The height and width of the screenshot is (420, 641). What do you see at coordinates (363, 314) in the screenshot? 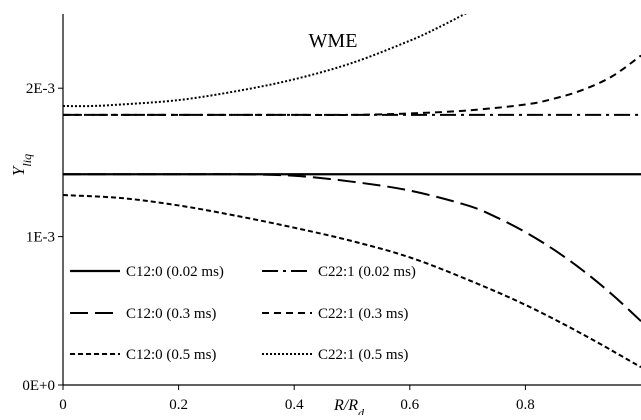
I see `legend-label: C22:1 (0.3 ms)` at bounding box center [363, 314].